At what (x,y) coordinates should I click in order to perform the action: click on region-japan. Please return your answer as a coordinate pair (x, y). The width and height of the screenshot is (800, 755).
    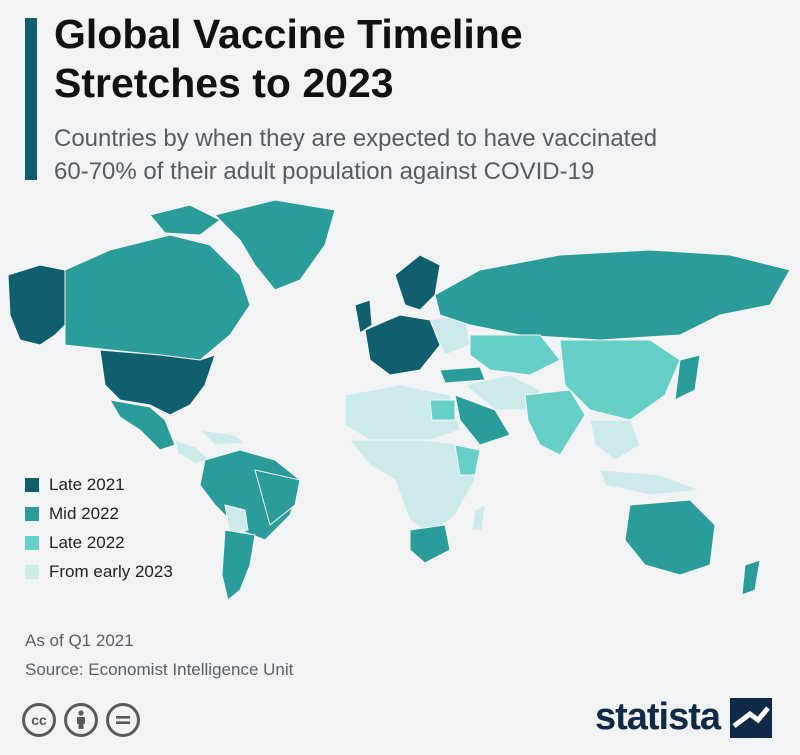
    Looking at the image, I should click on (687, 377).